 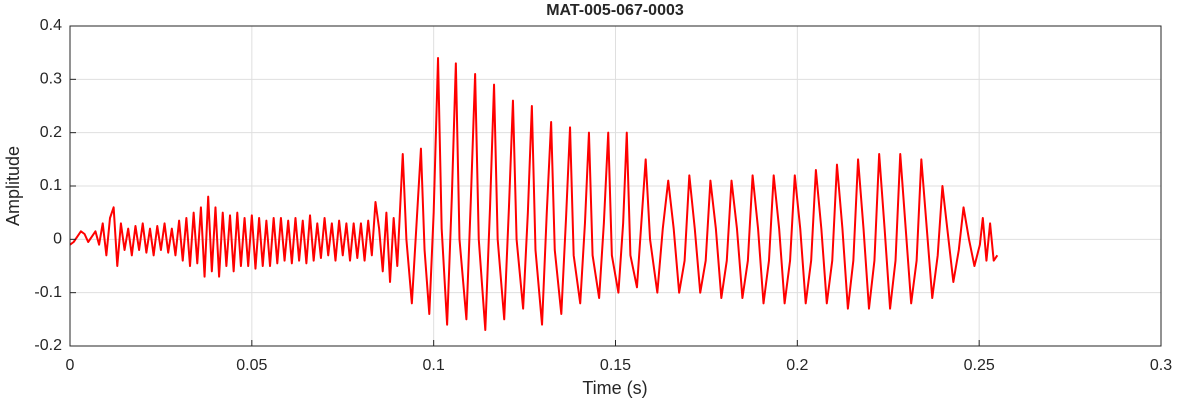 What do you see at coordinates (51, 79) in the screenshot?
I see `y-tick-label: 0.3` at bounding box center [51, 79].